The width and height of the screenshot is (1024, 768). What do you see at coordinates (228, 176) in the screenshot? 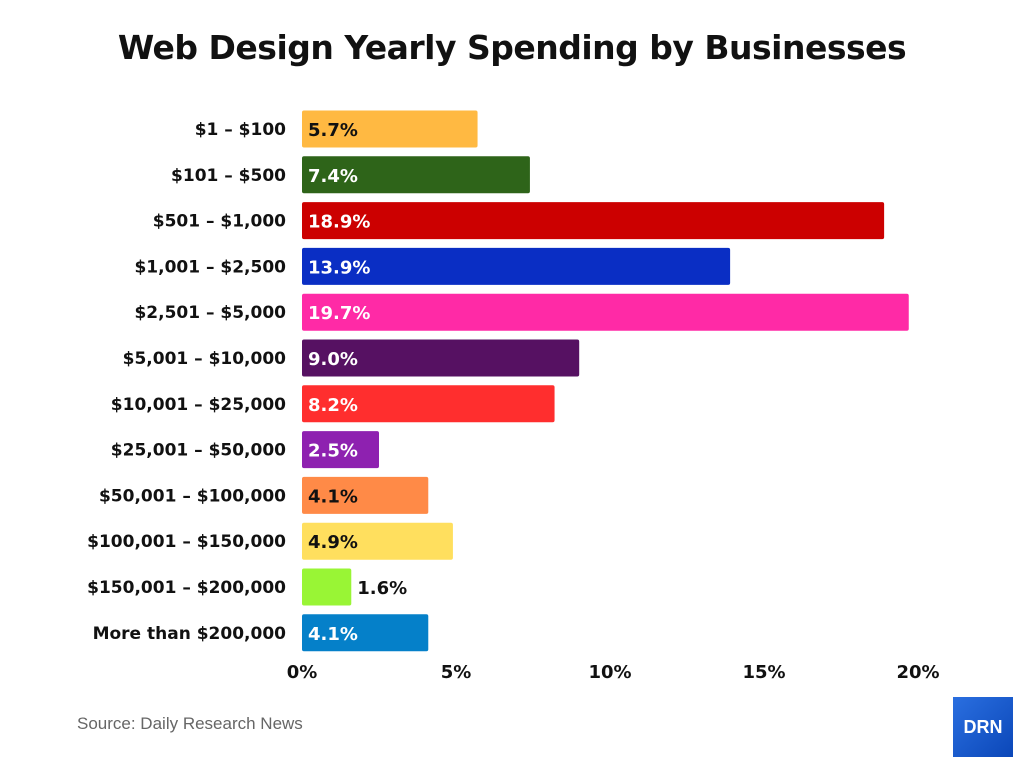
I see `category-label: $101 – $500` at bounding box center [228, 176].